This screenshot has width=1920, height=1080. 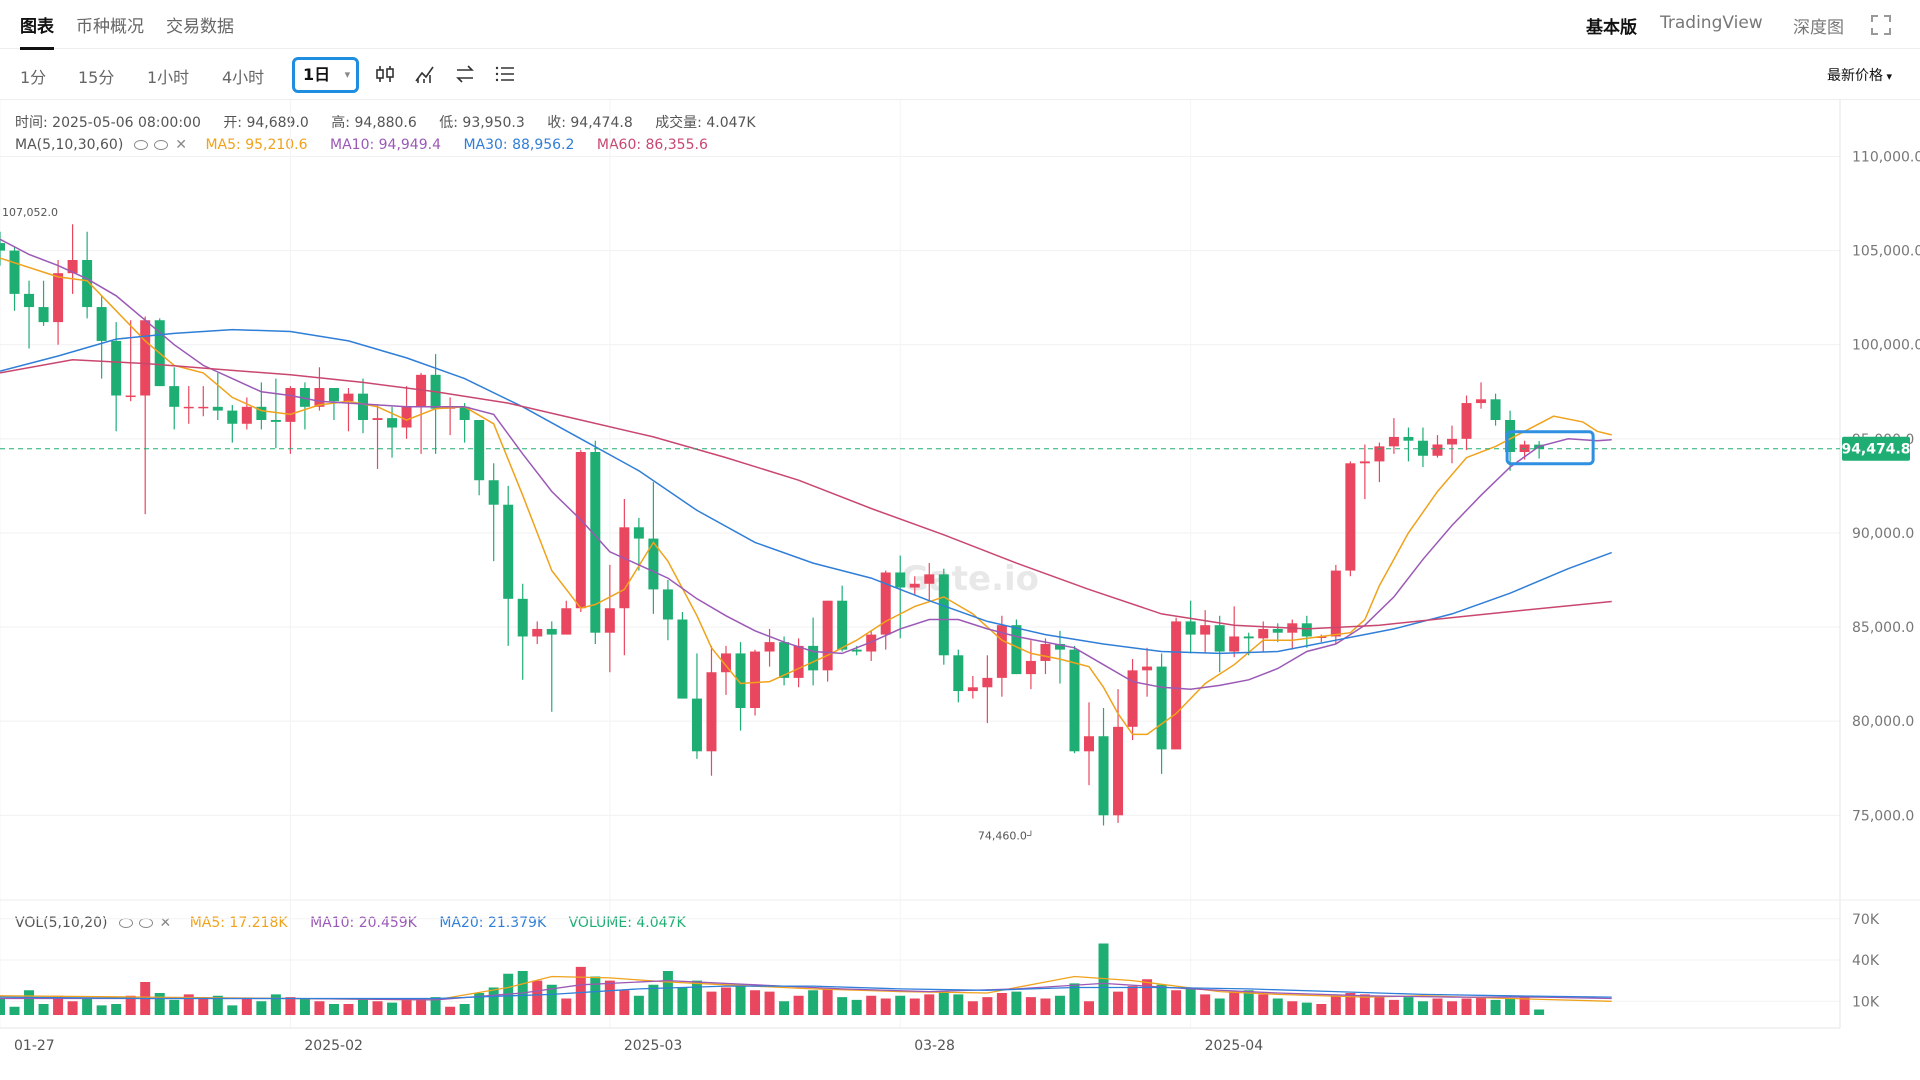 I want to click on interval-1h: 1小时, so click(x=168, y=77).